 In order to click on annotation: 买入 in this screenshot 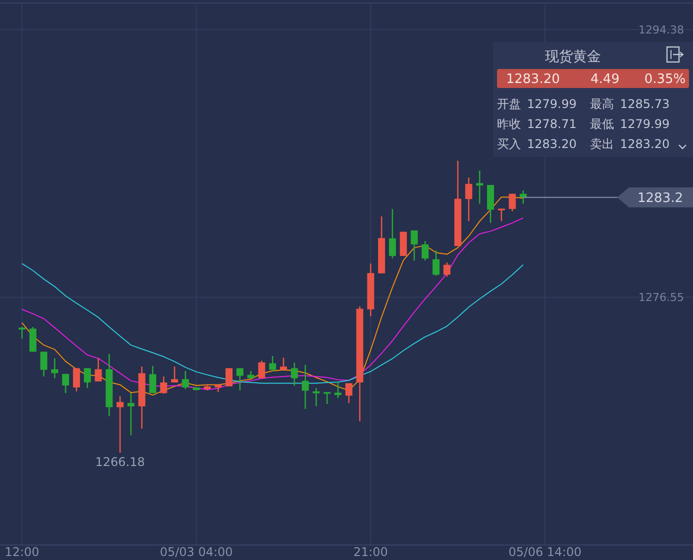, I will do `click(509, 144)`.